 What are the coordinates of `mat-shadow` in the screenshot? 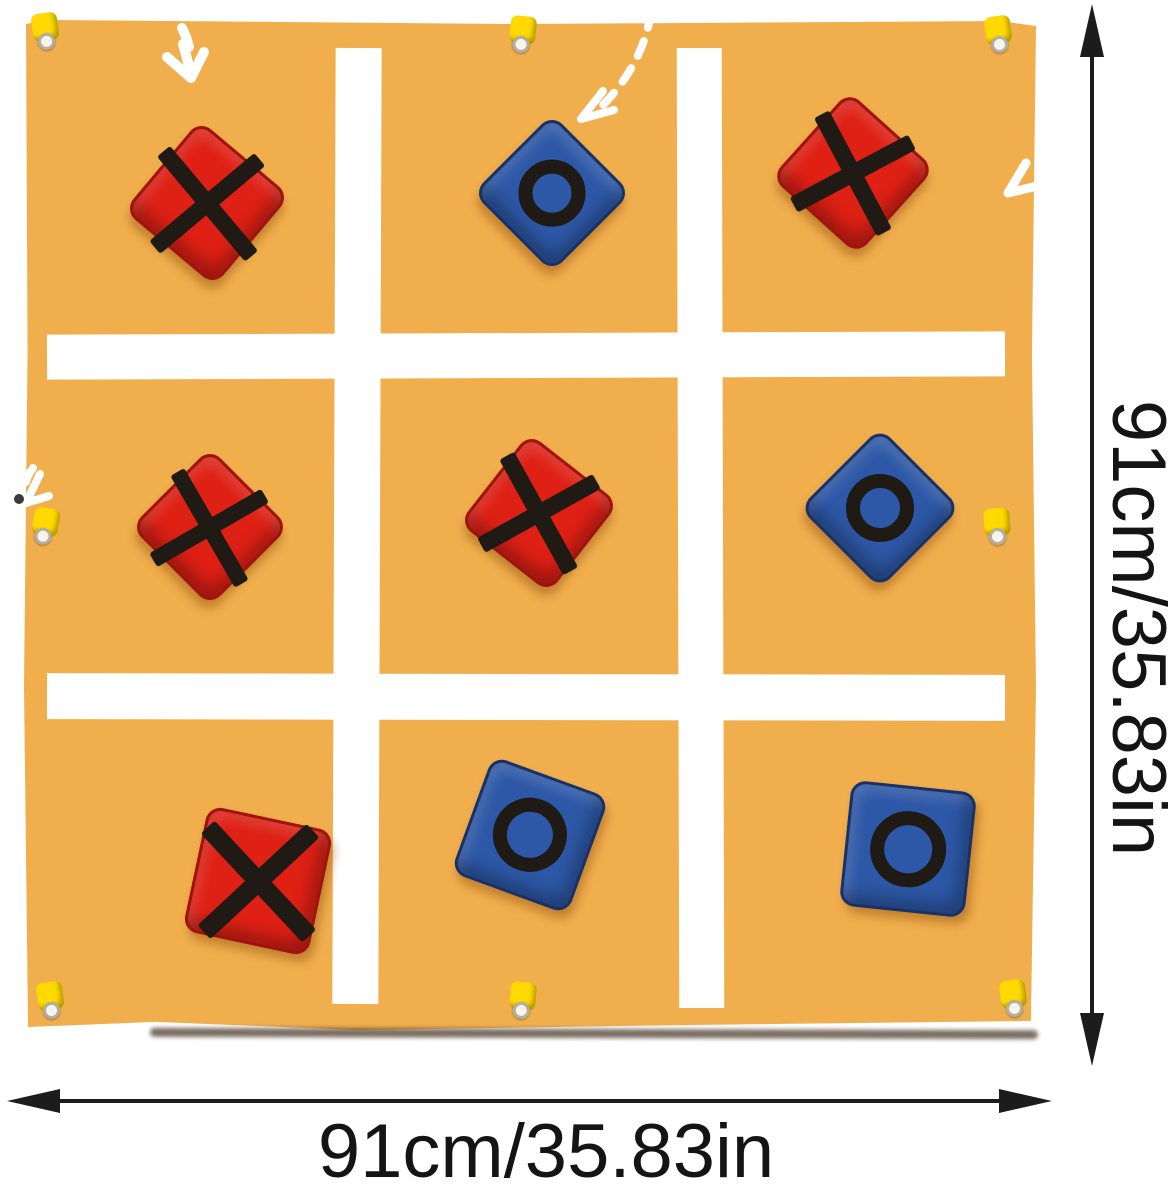 It's located at (594, 1033).